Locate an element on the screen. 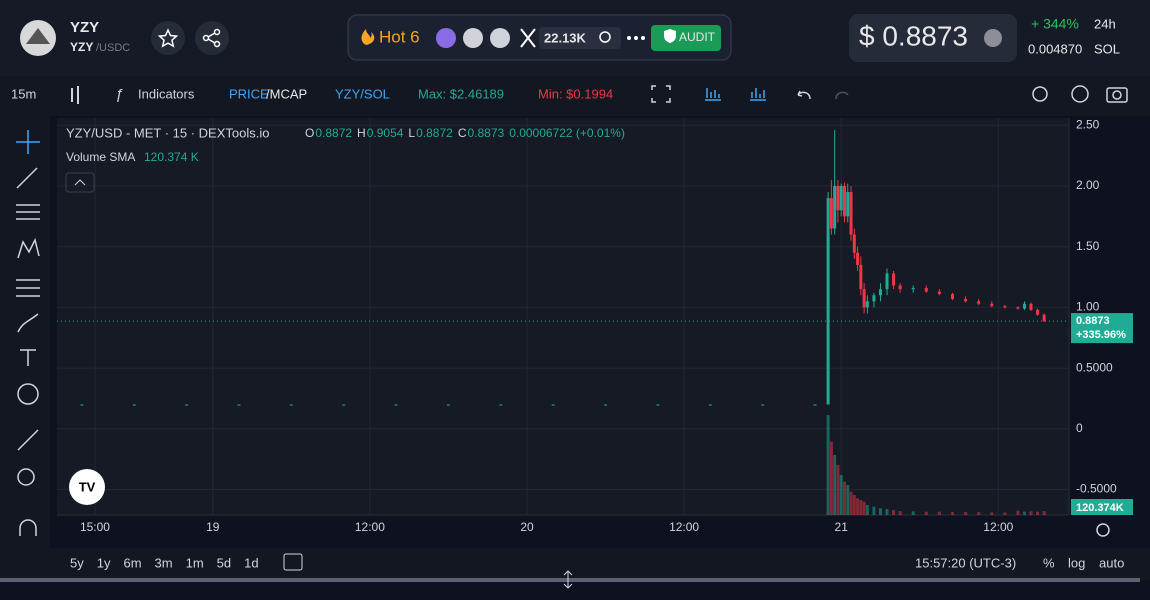 The height and width of the screenshot is (600, 1150). price-change-label: +335.96% is located at coordinates (1101, 335).